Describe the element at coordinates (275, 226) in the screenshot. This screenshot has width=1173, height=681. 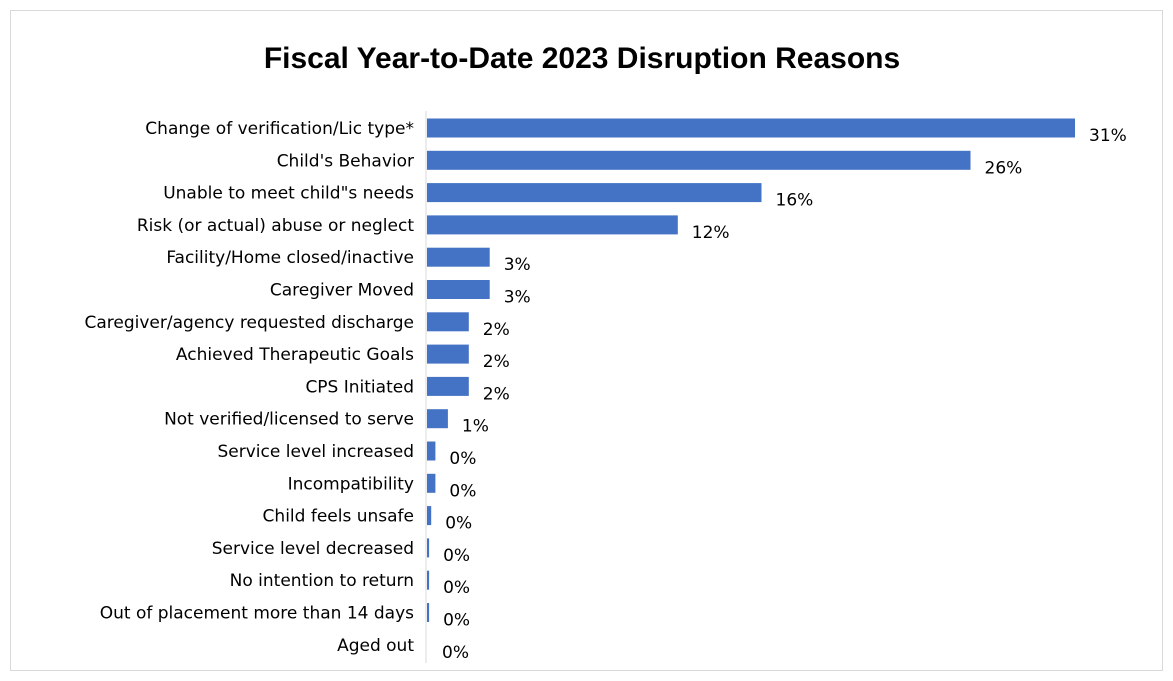
I see `category-label: Risk (or actual) abuse or neglect` at that location.